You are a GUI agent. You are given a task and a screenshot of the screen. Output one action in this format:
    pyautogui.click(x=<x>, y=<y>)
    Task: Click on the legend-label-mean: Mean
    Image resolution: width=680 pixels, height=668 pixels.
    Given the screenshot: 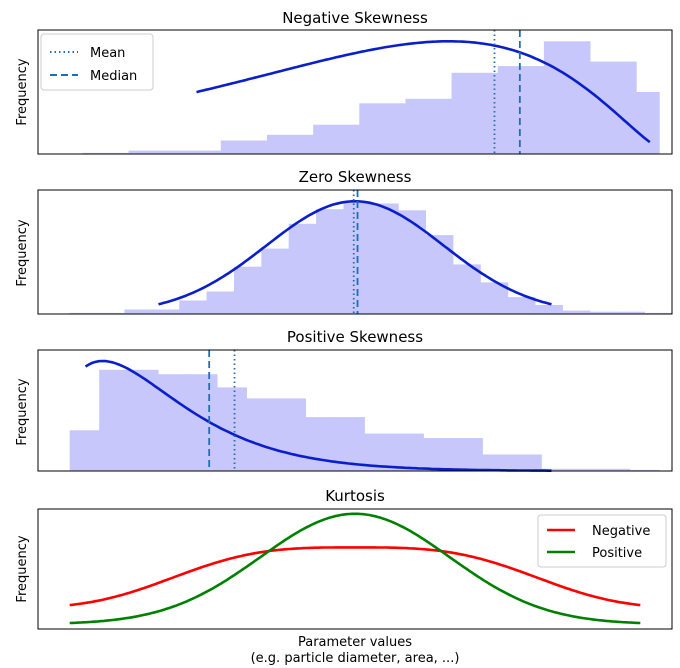 What is the action you would take?
    pyautogui.click(x=107, y=53)
    